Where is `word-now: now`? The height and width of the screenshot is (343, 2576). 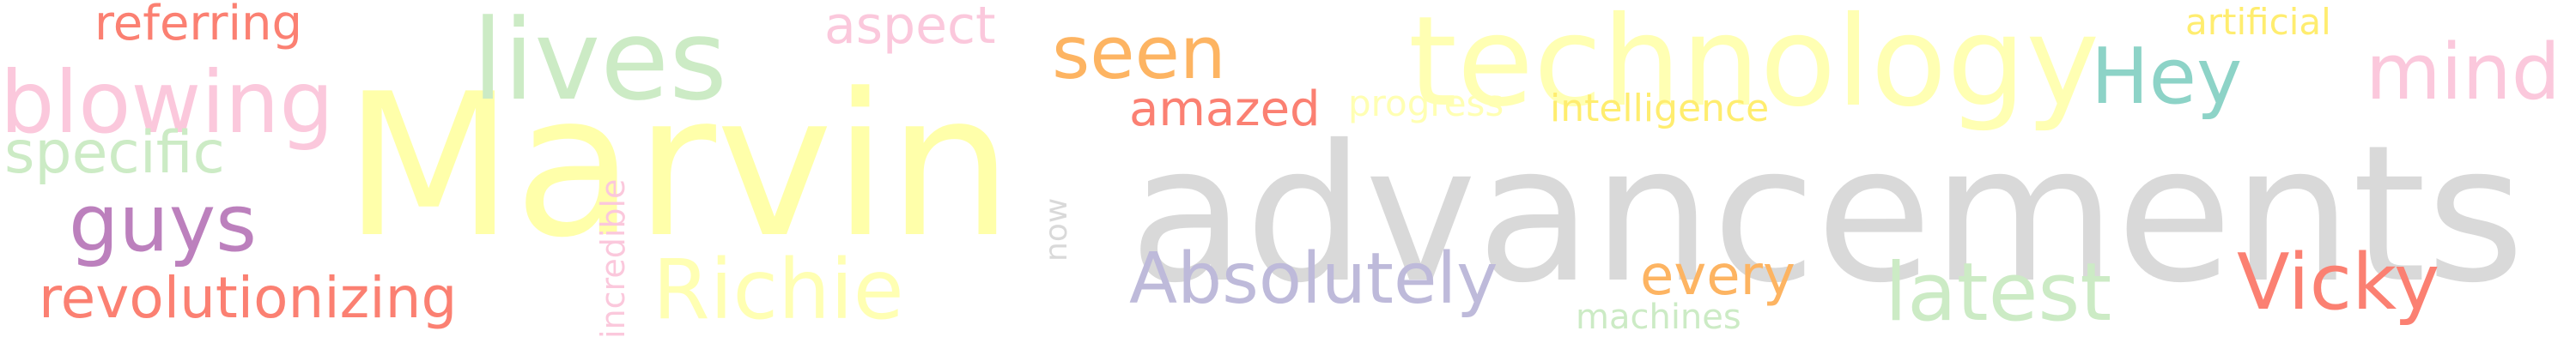
word-now: now is located at coordinates (1056, 230).